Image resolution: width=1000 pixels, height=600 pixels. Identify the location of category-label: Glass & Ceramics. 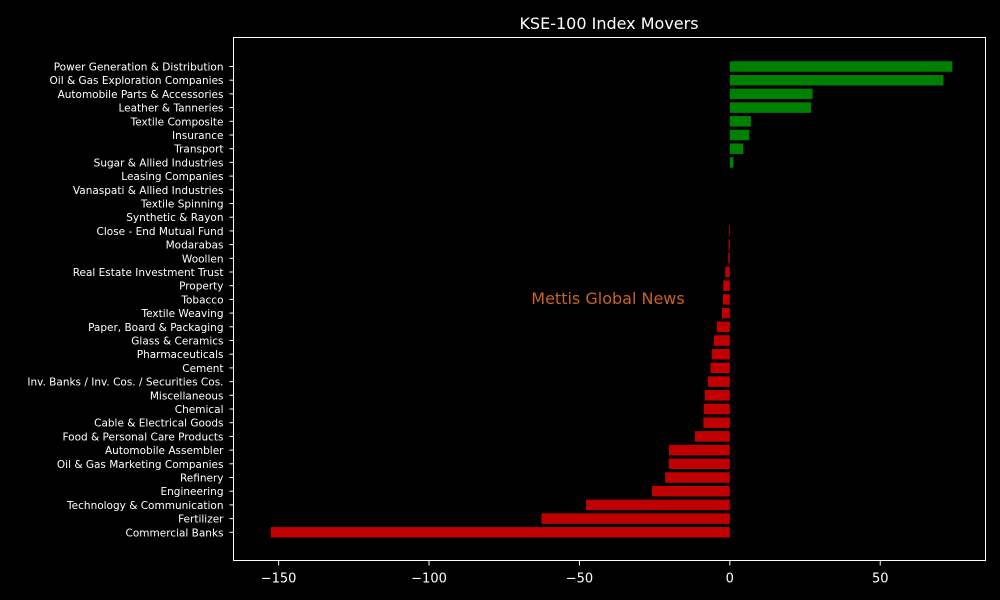
(177, 342).